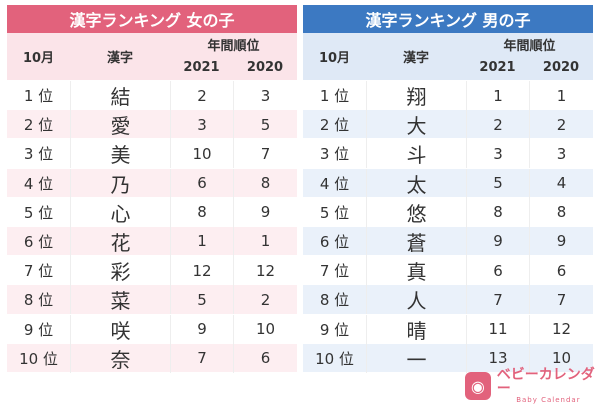  What do you see at coordinates (120, 358) in the screenshot?
I see `kanji-cell: 奈` at bounding box center [120, 358].